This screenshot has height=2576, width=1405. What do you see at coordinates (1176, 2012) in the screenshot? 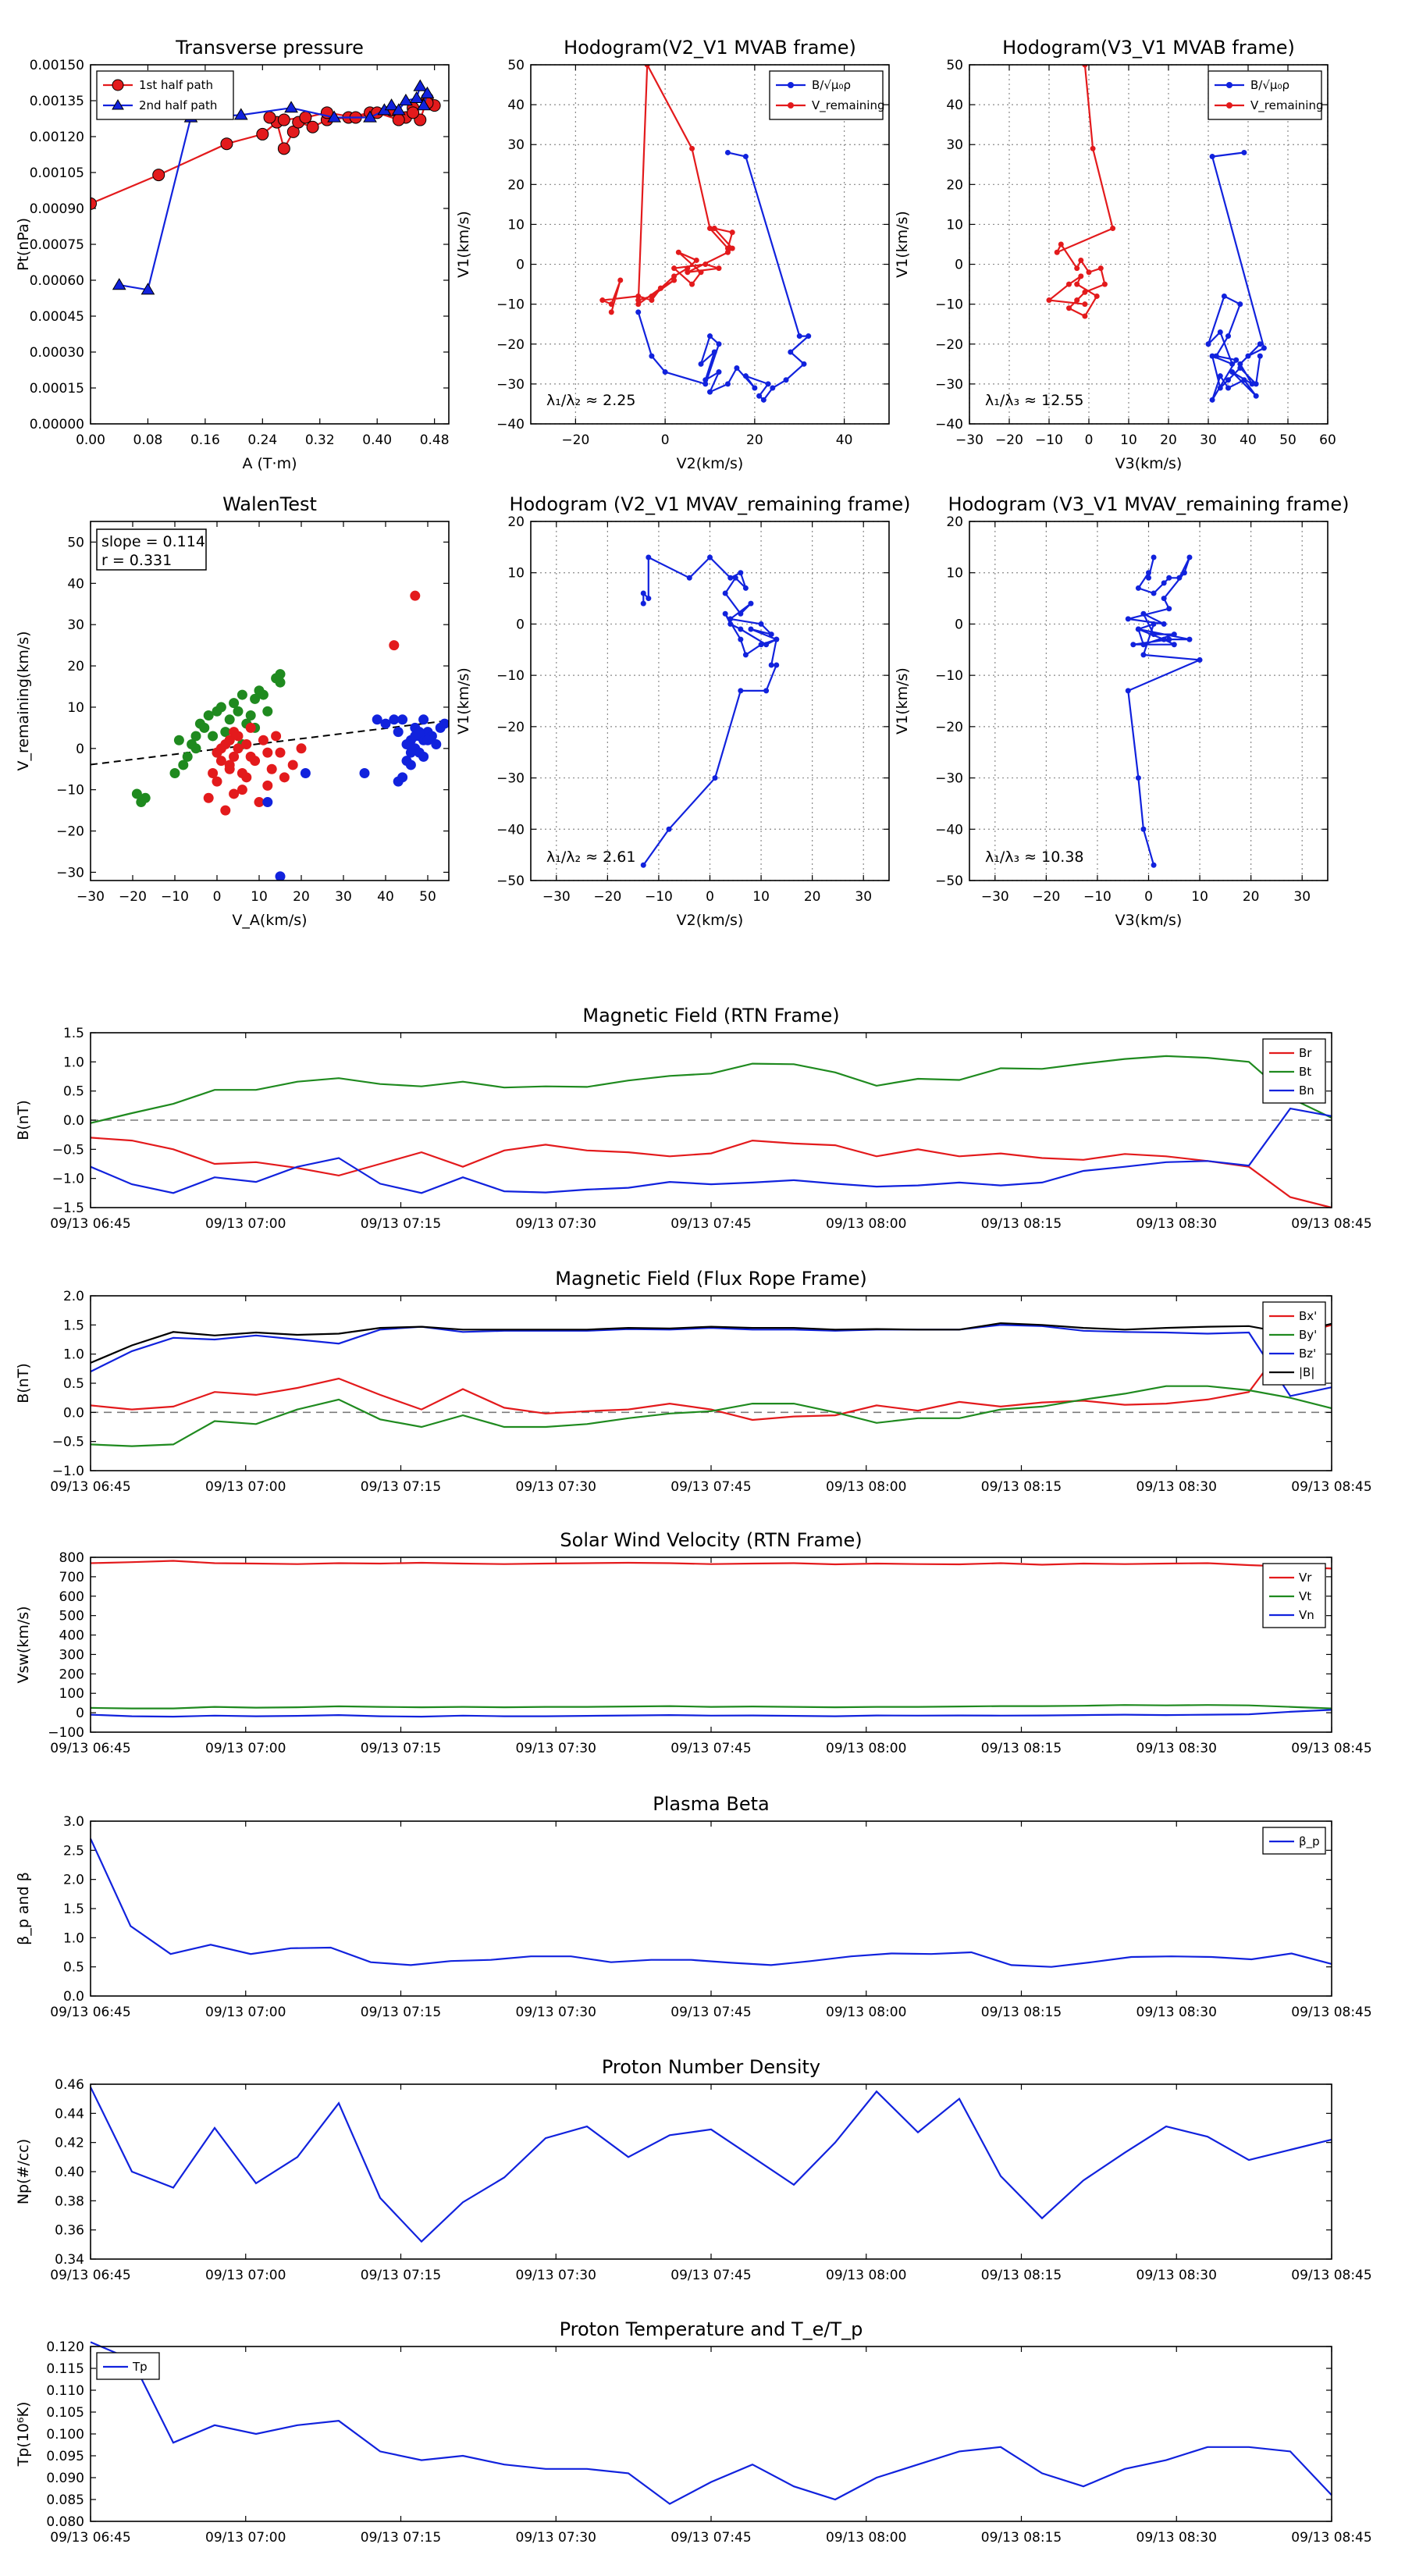
I see `x-tick-label: 09/13 08:30` at bounding box center [1176, 2012].